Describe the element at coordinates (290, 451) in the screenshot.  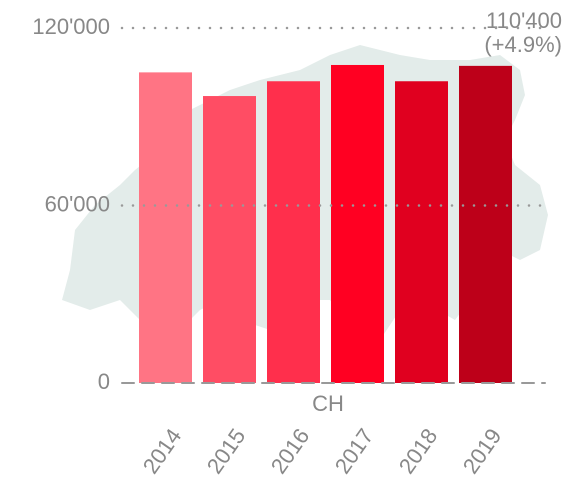
I see `x-tick-label: 2016` at that location.